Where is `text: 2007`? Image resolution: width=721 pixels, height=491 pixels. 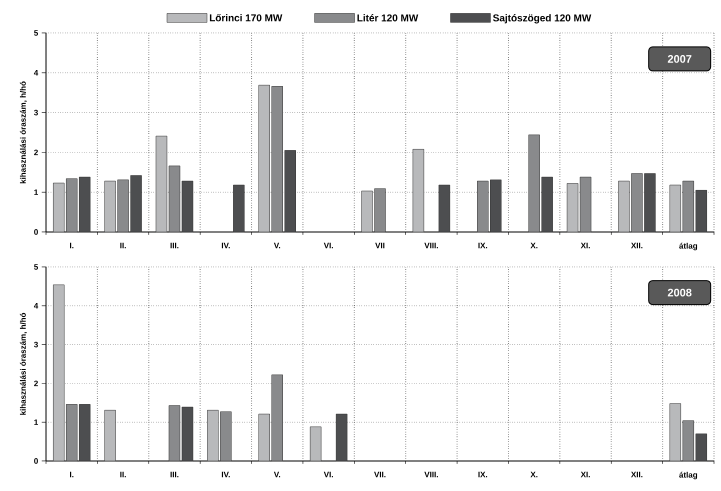 text: 2007 is located at coordinates (680, 59).